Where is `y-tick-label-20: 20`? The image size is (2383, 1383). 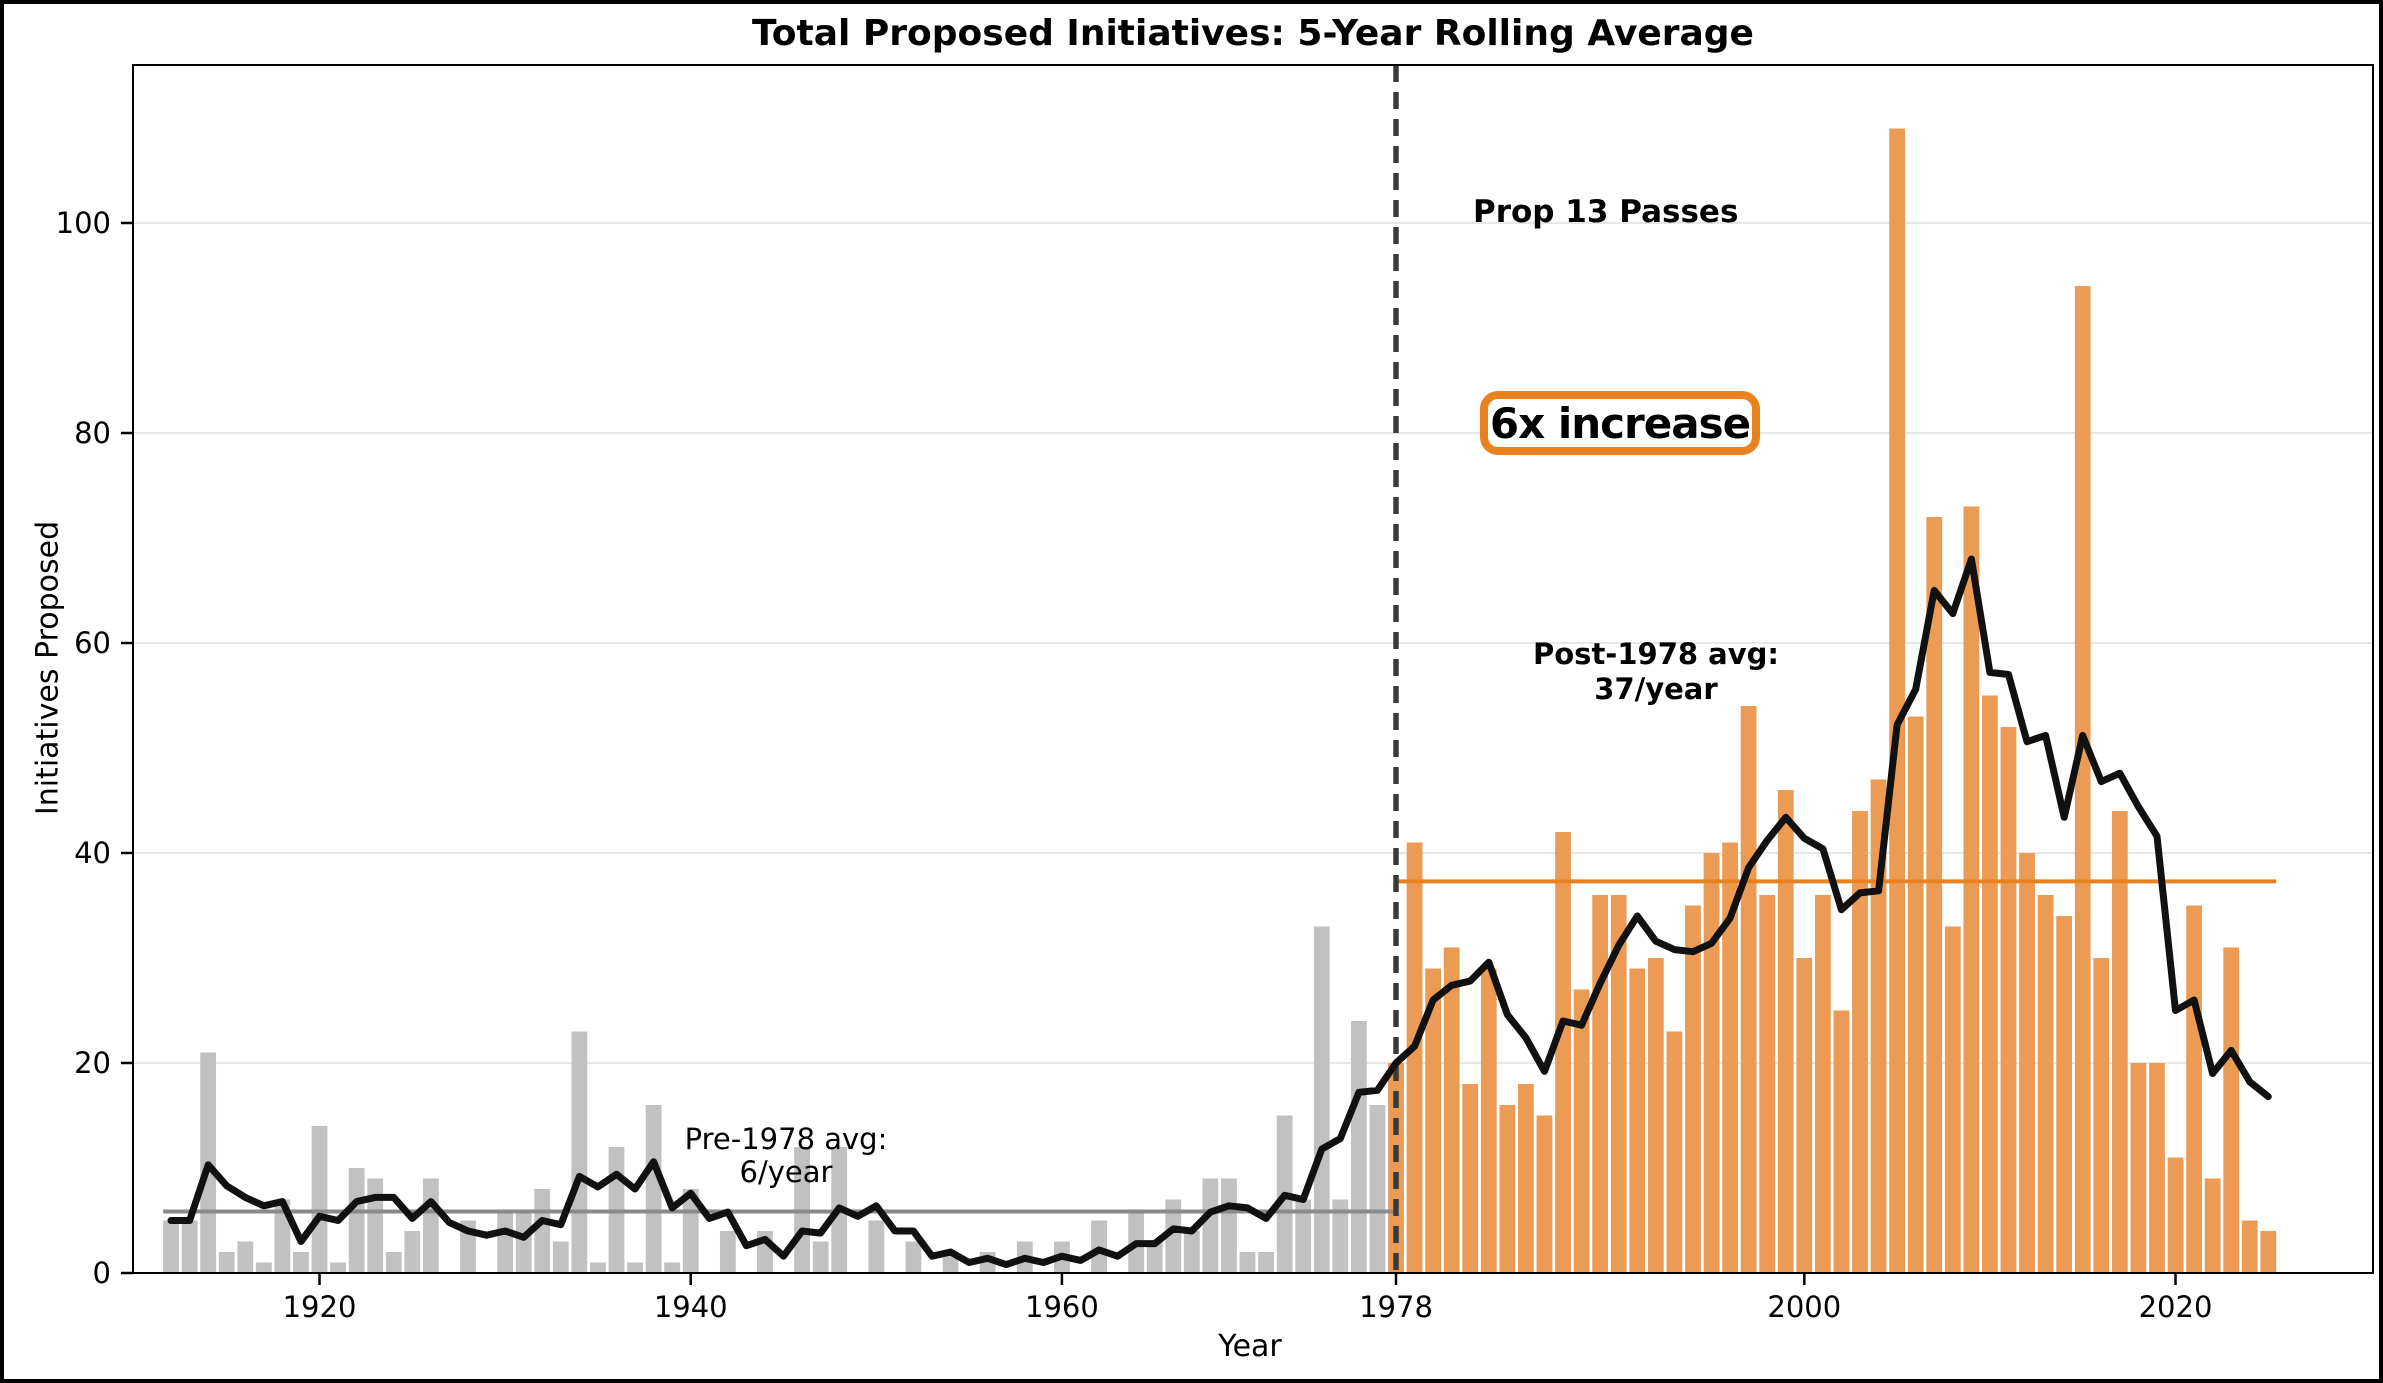 y-tick-label-20: 20 is located at coordinates (92, 1063).